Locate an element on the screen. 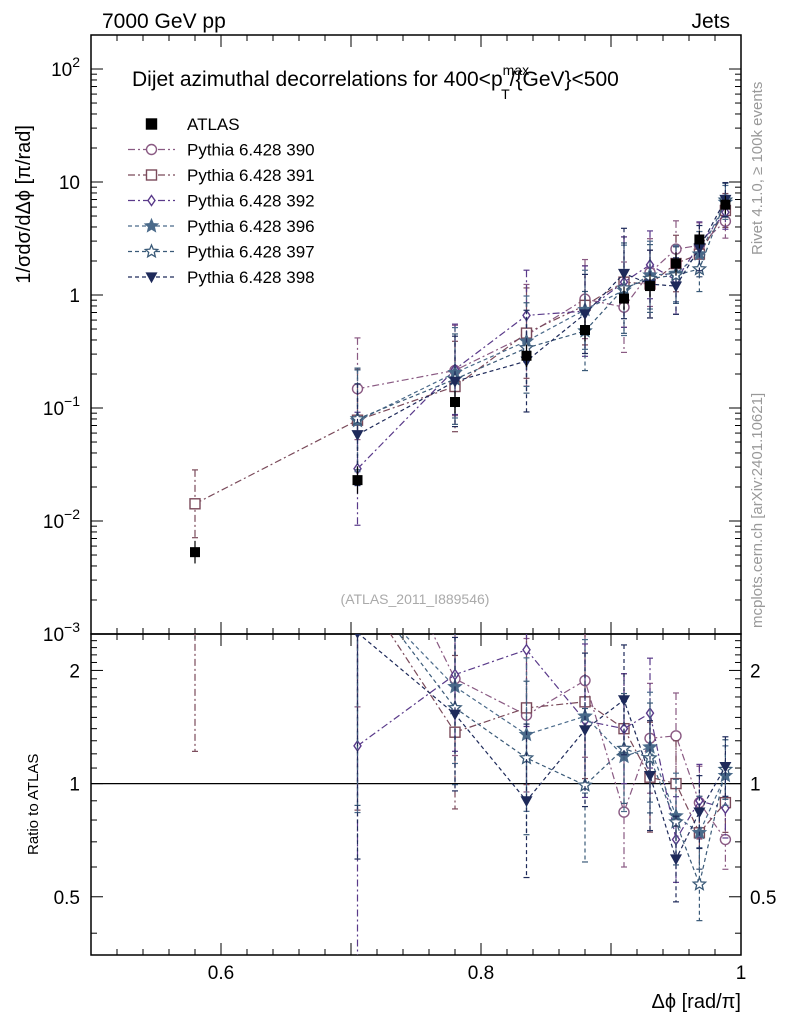 The image size is (786, 1024). x-tick-label: 1 is located at coordinates (741, 973).